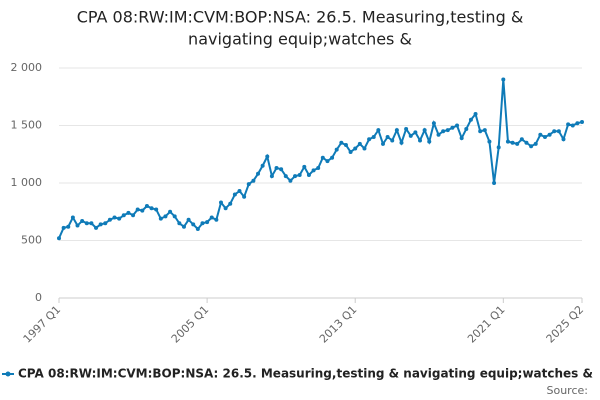  I want to click on y-tick-label: 0, so click(38, 297).